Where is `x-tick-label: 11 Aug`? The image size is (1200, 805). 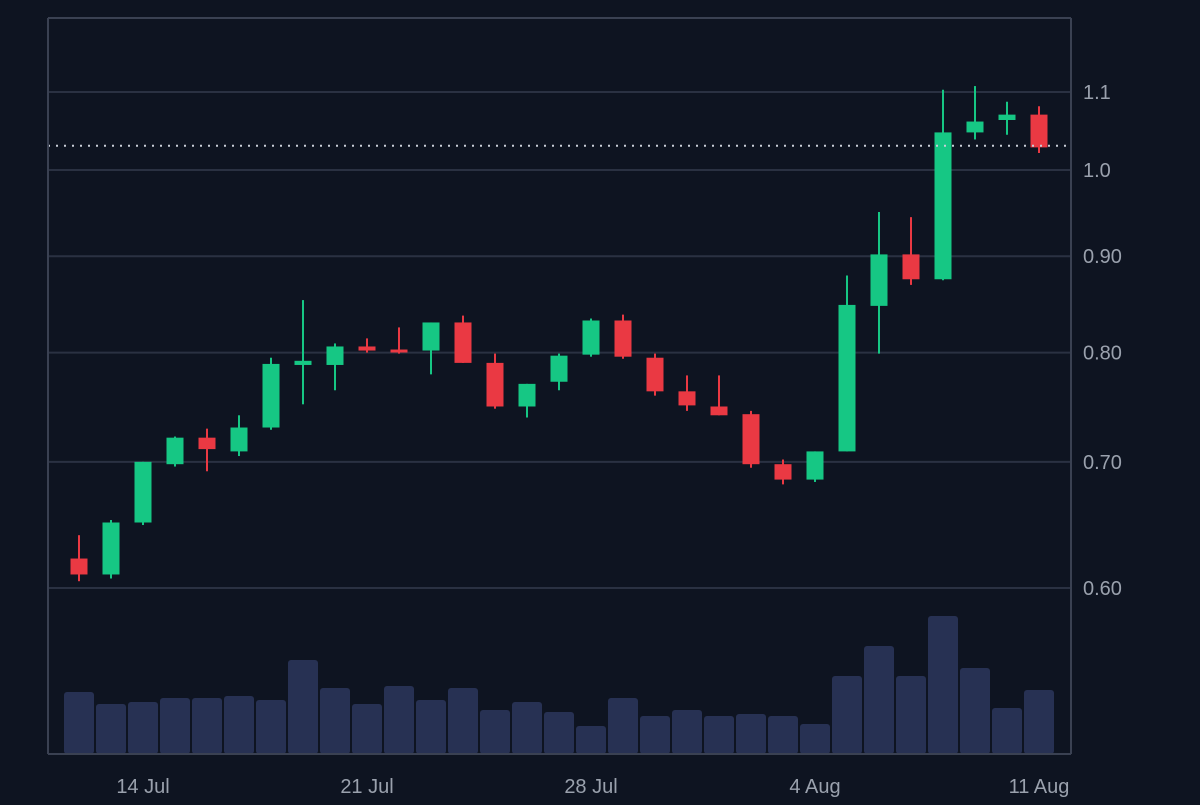 x-tick-label: 11 Aug is located at coordinates (1039, 787).